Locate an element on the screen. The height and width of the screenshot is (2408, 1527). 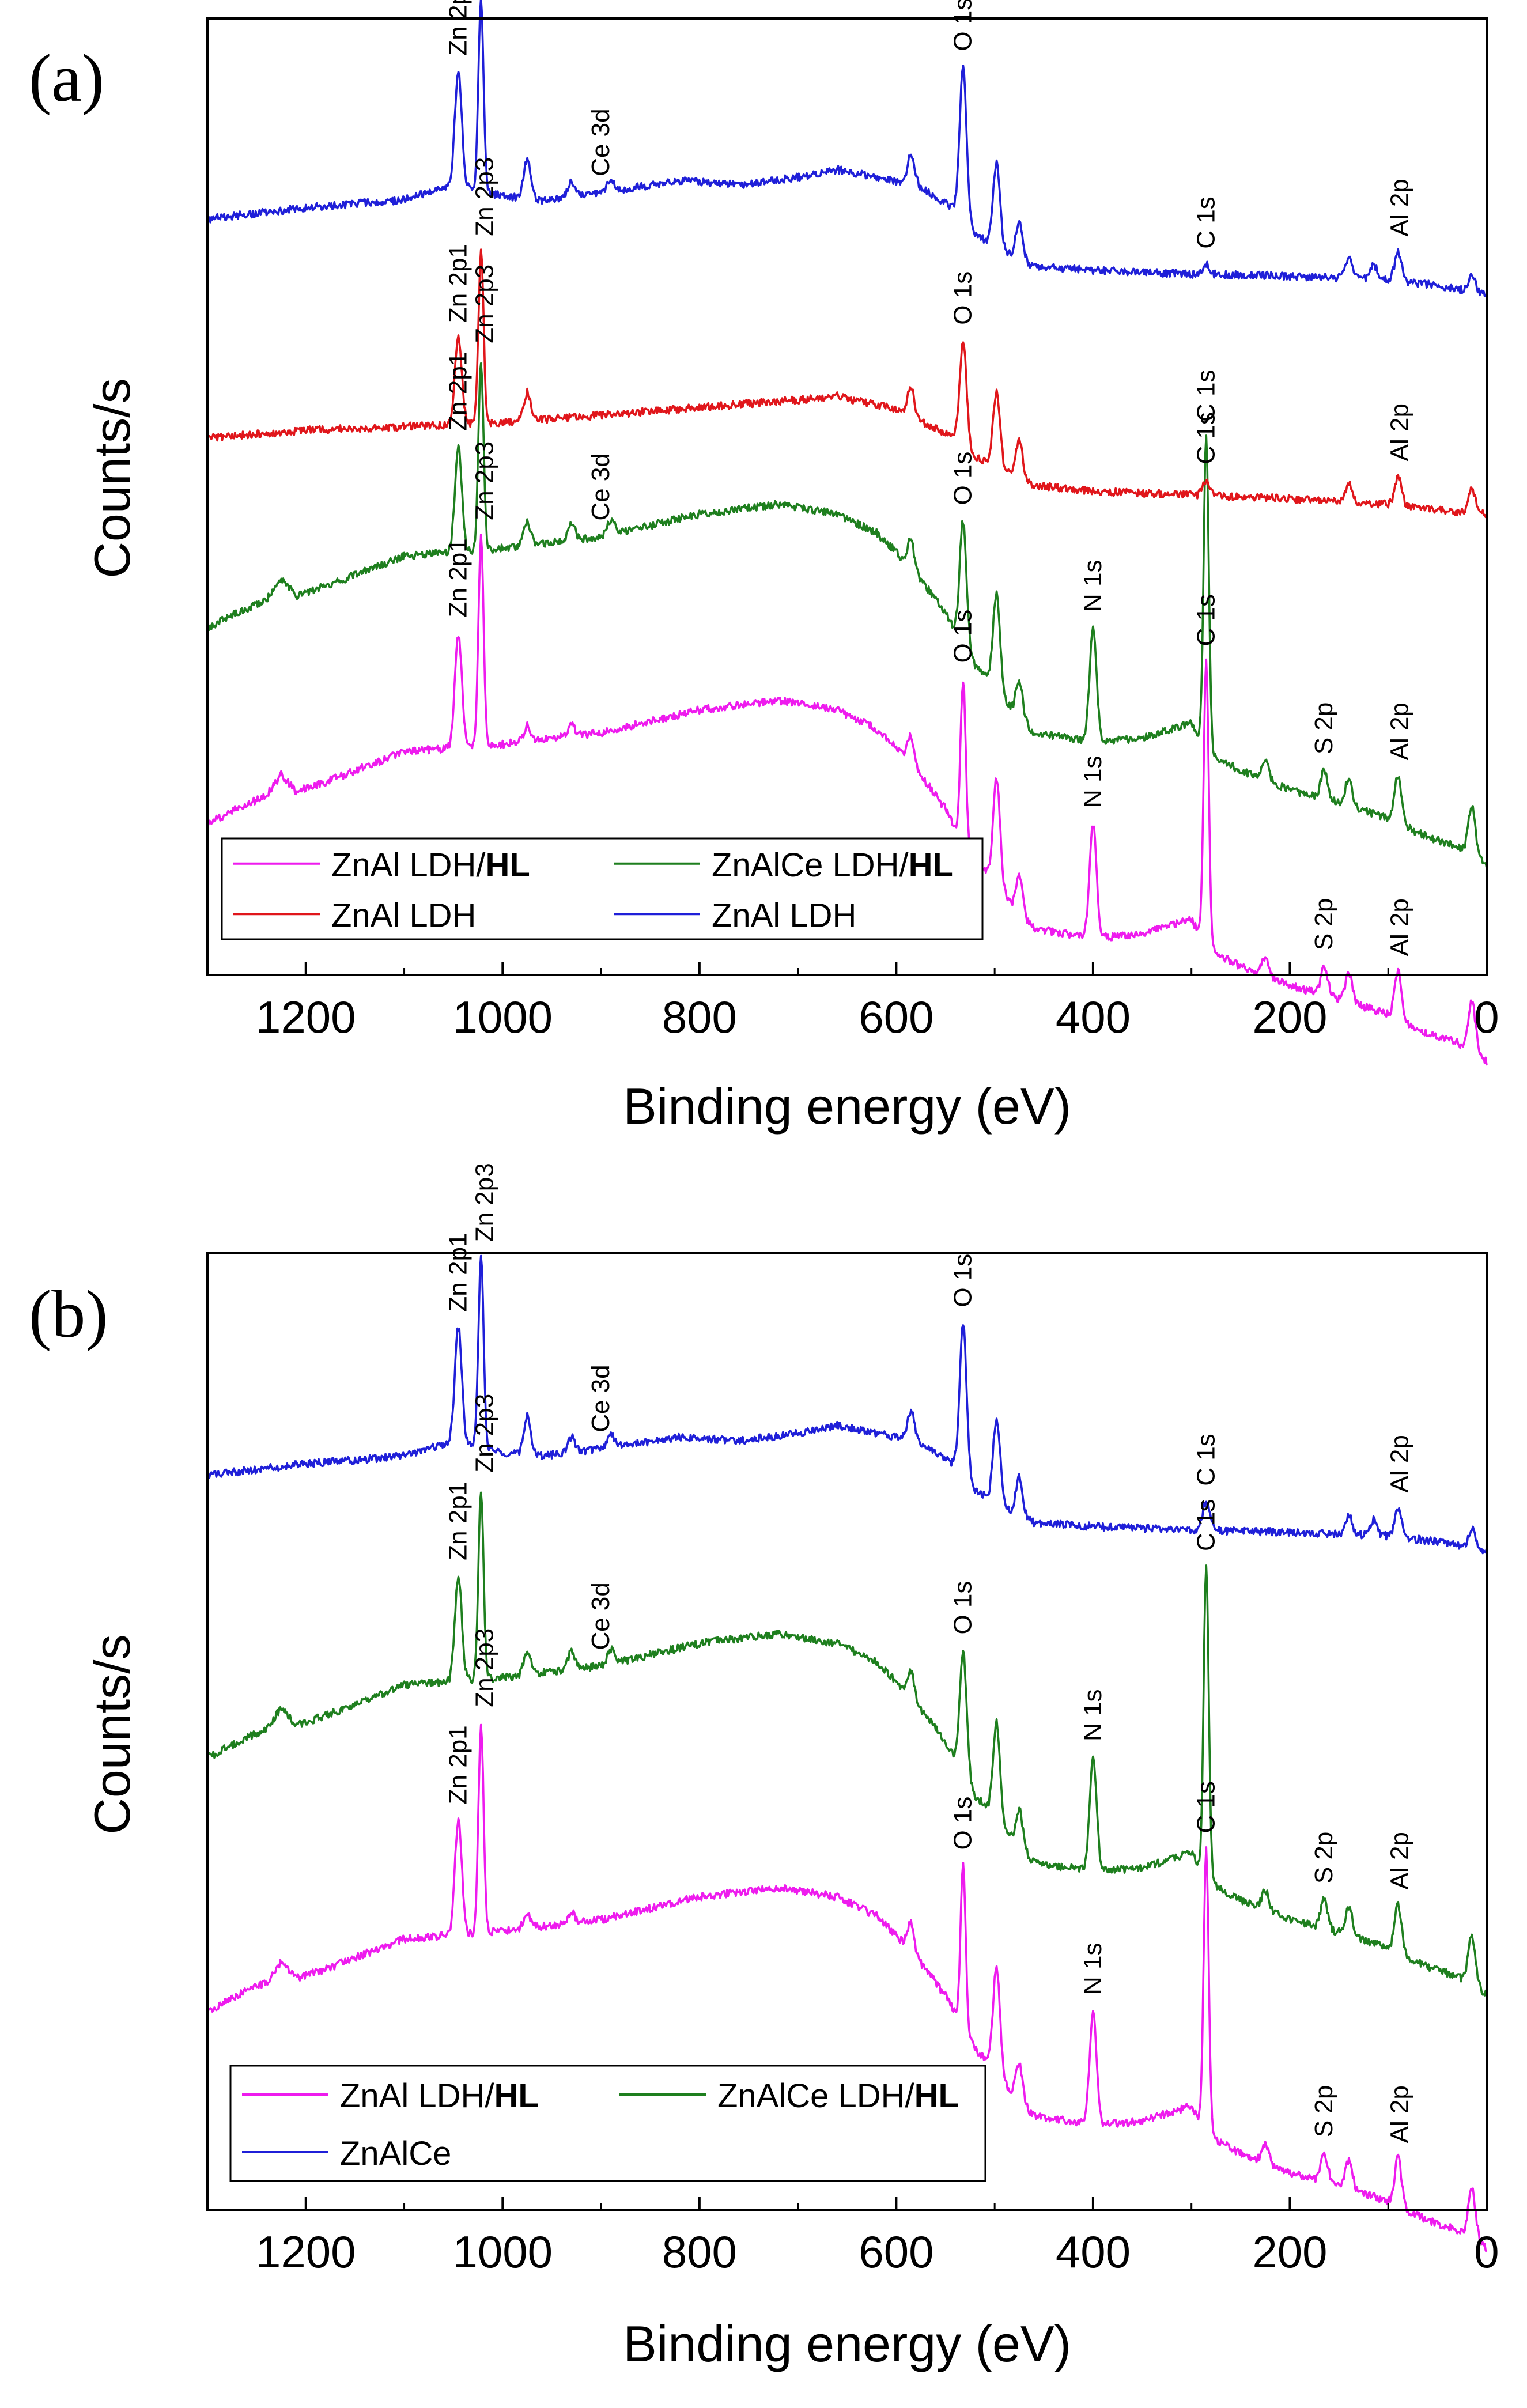
panel-label: (b) is located at coordinates (68, 1314).